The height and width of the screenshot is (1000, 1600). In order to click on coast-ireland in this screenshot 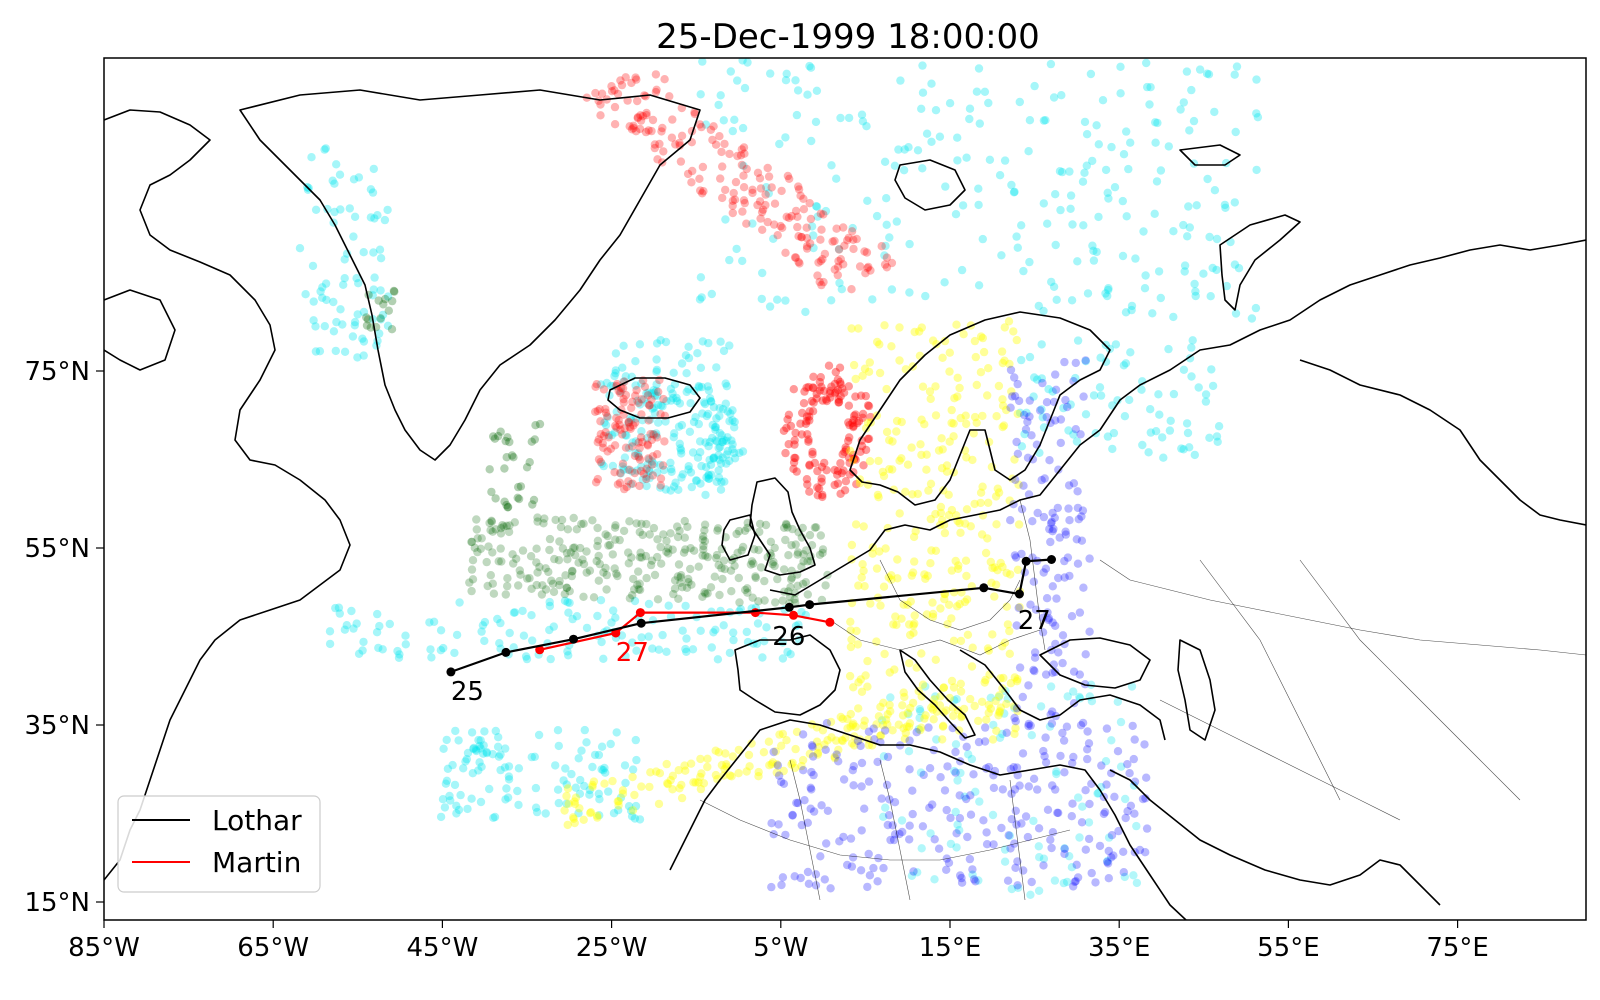, I will do `click(738, 537)`.